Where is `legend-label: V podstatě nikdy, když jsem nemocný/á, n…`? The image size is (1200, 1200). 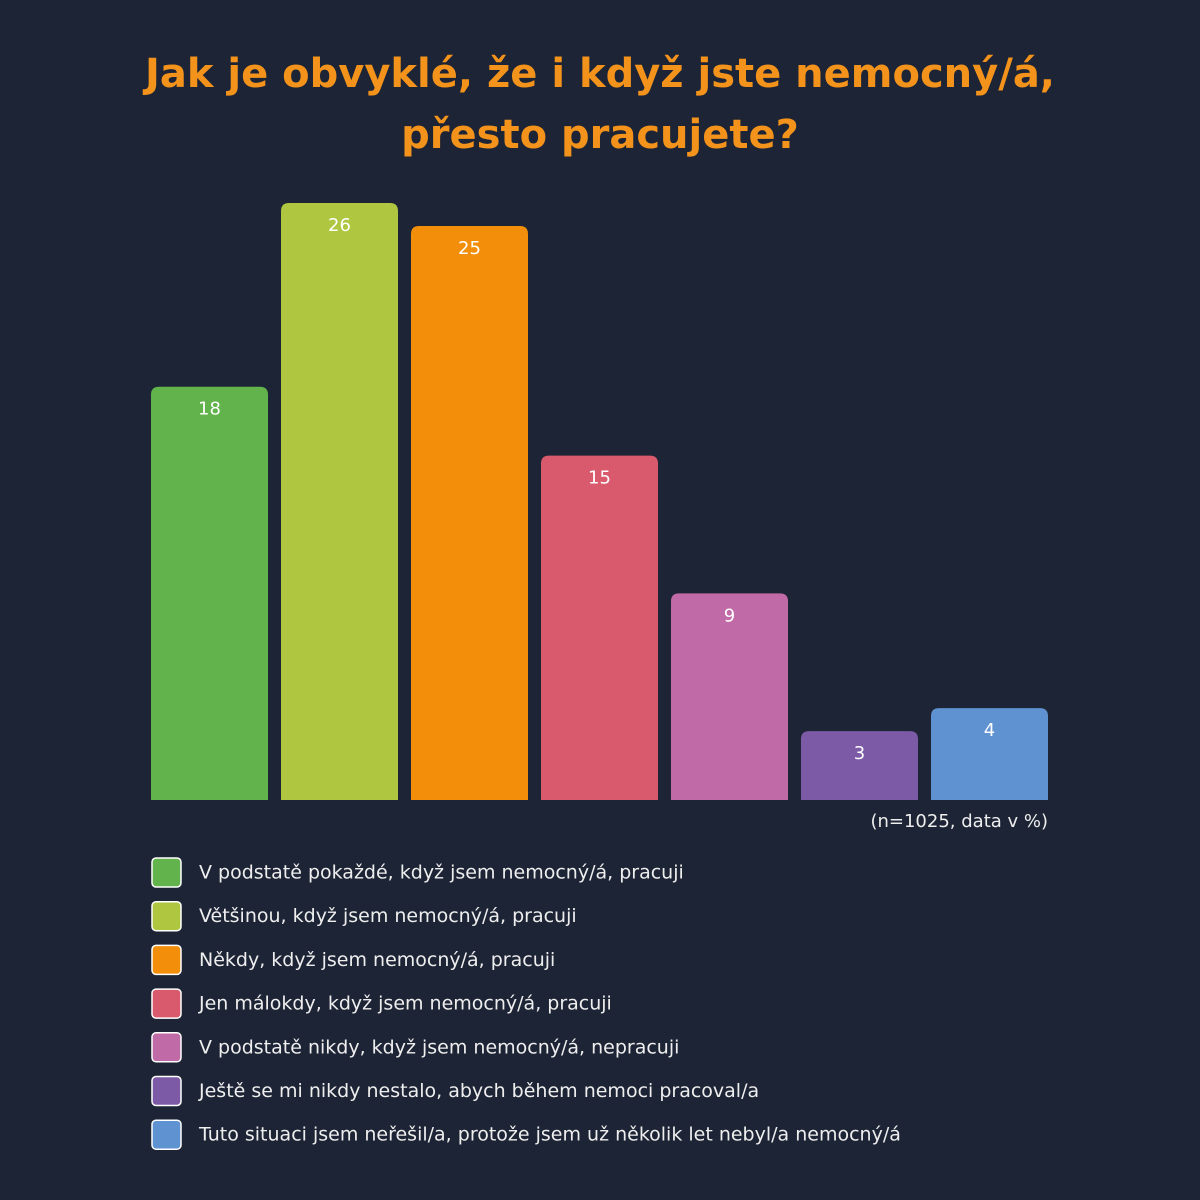 legend-label: V podstatě nikdy, když jsem nemocný/á, n… is located at coordinates (439, 1047).